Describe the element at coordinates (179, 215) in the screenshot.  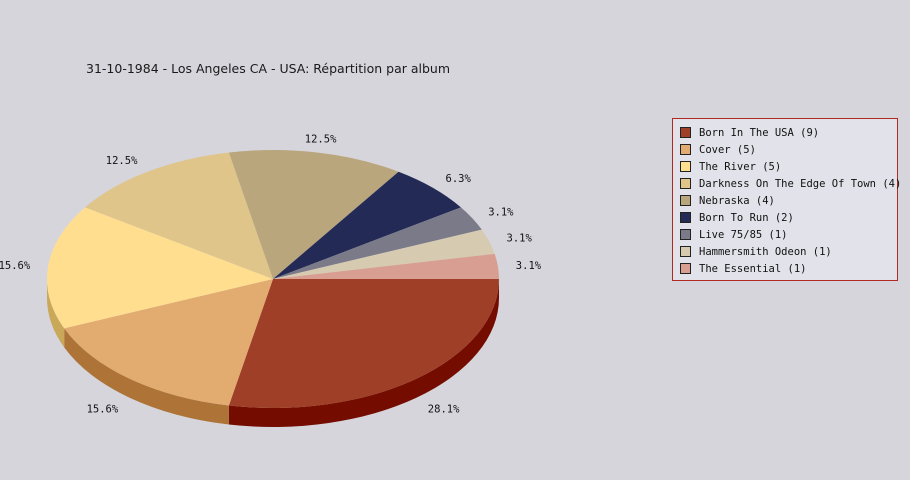
I see `pie-slice-darkness-on-the-edge-of-town` at that location.